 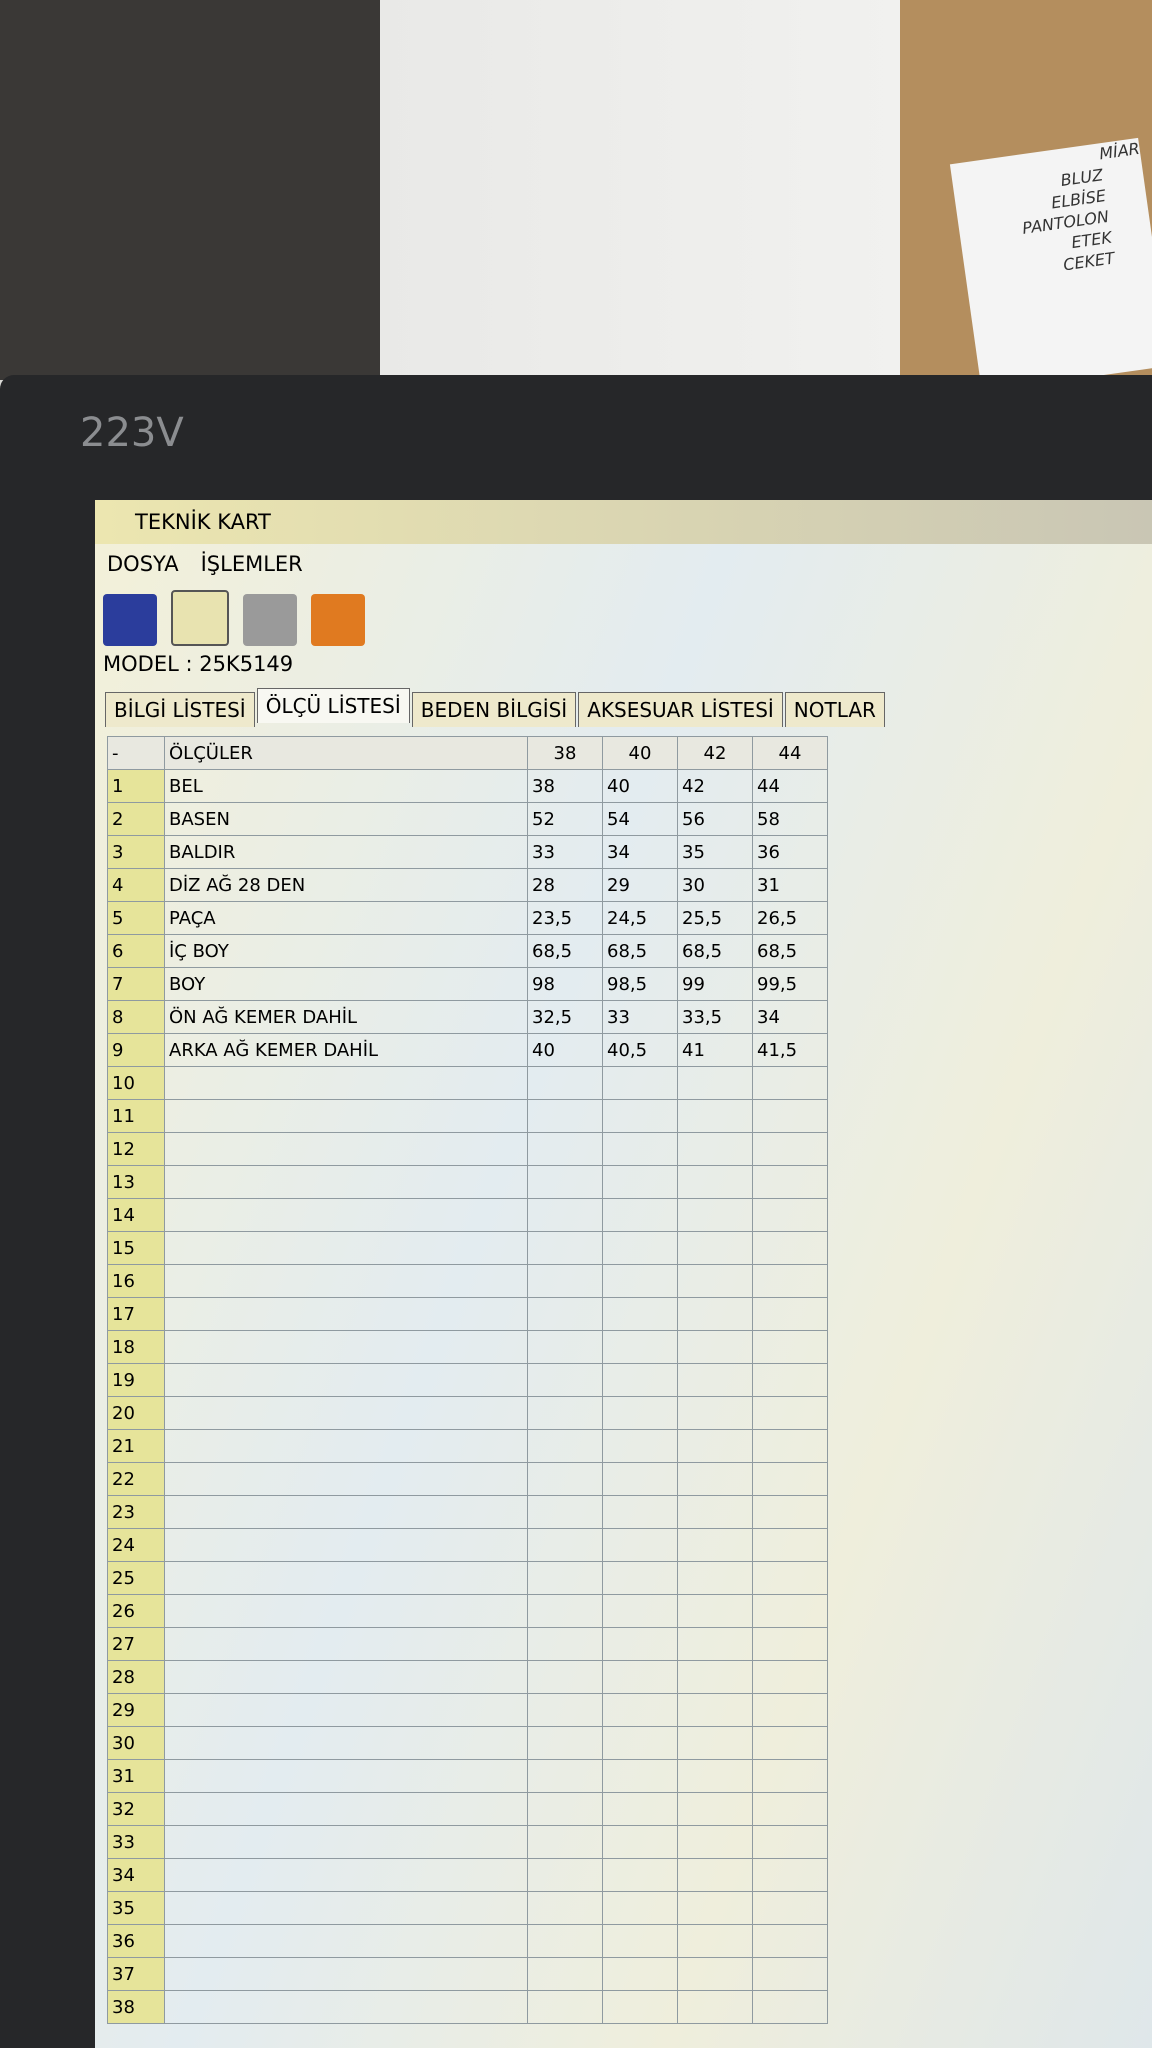 I want to click on table-cell: 19, so click(x=136, y=1380).